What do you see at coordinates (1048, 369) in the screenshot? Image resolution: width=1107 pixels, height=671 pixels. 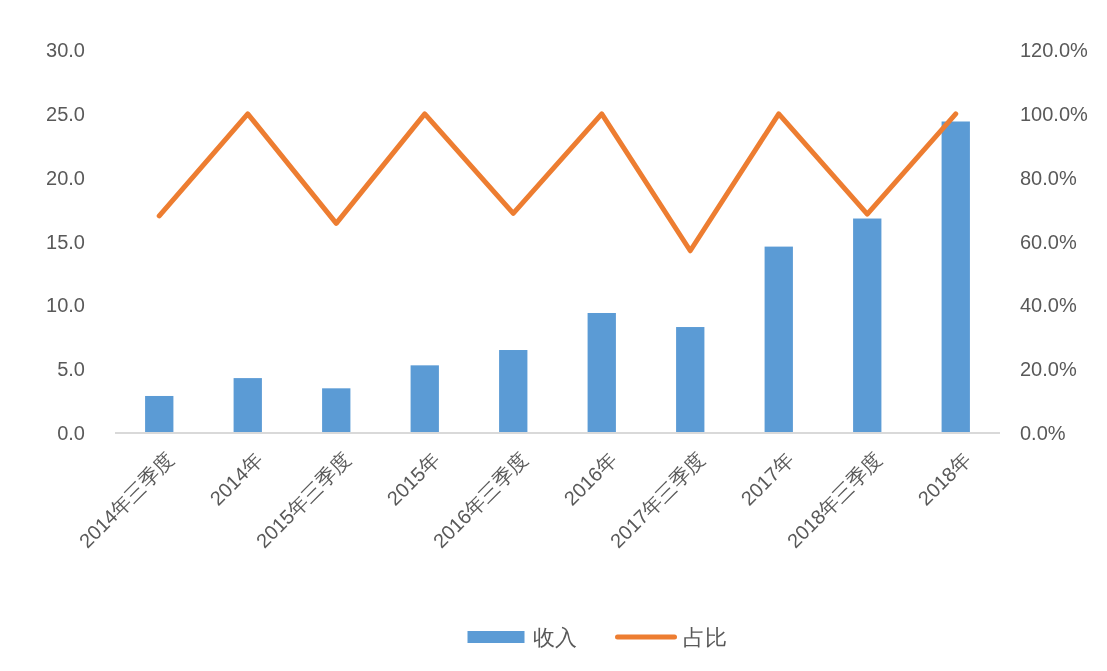 I see `y2-tick-label: 20.0%` at bounding box center [1048, 369].